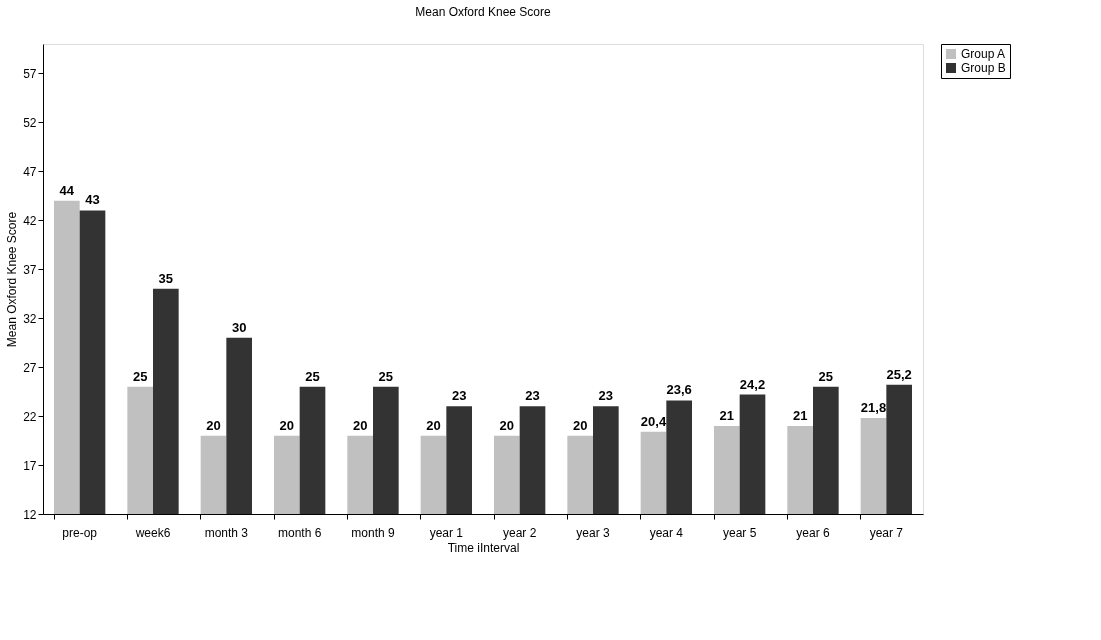  I want to click on x-tick-label: year 1, so click(446, 532).